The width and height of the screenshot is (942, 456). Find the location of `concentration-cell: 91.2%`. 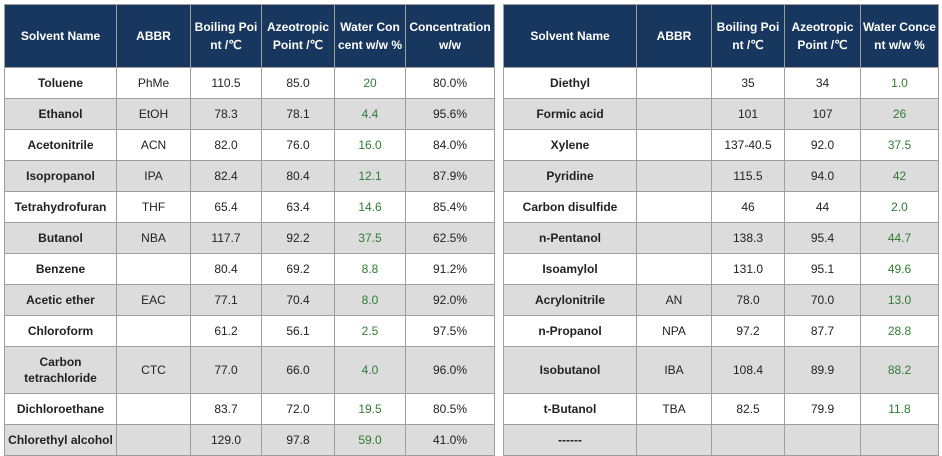

concentration-cell: 91.2% is located at coordinates (450, 269).